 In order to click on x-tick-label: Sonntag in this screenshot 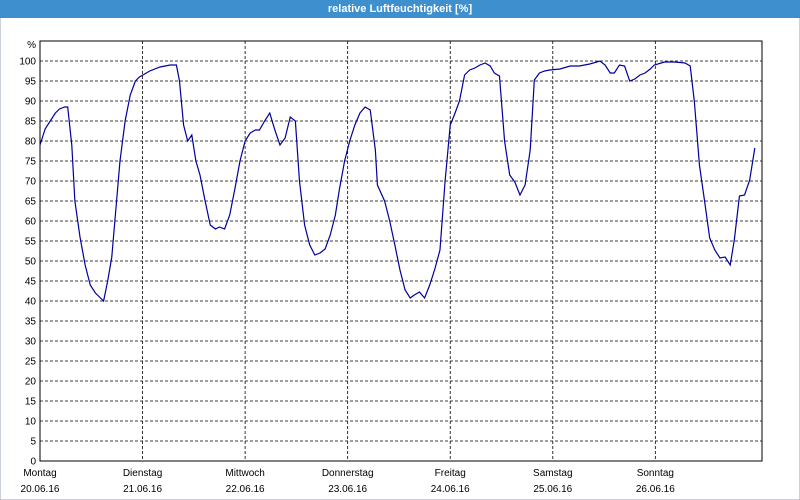, I will do `click(655, 473)`.